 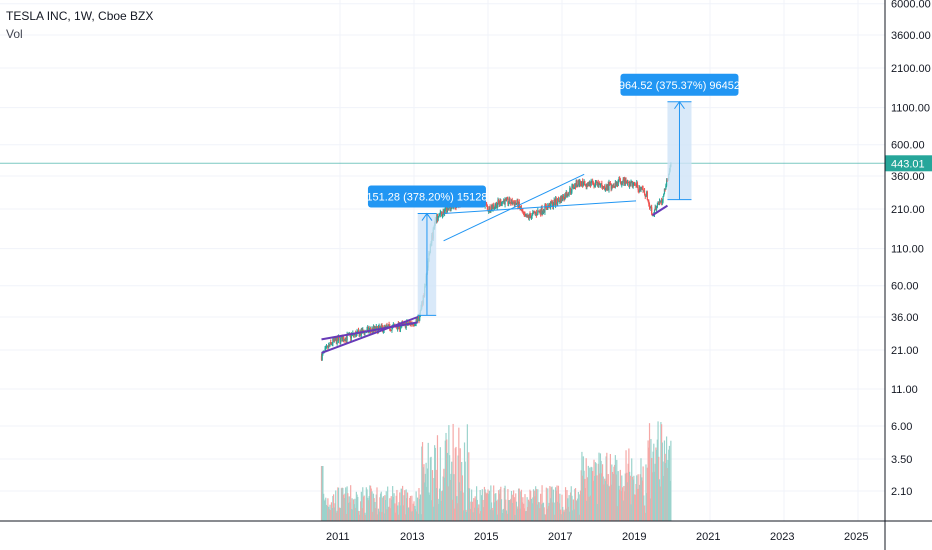 I want to click on x-tick-label: 2017, so click(x=560, y=537).